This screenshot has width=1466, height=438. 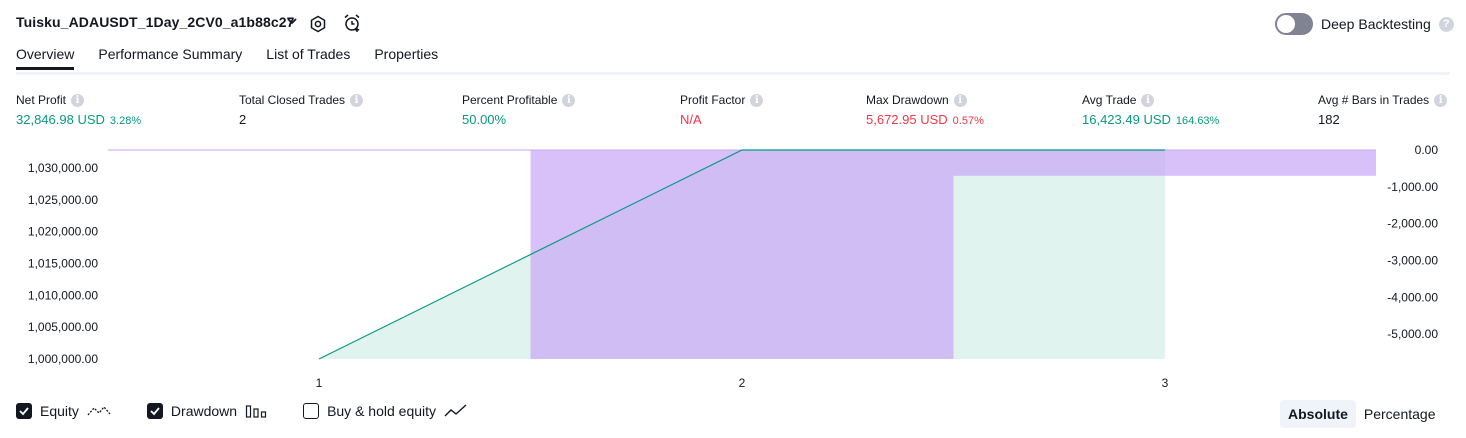 What do you see at coordinates (1374, 100) in the screenshot?
I see `metric-label: Avg # Bars in Trades` at bounding box center [1374, 100].